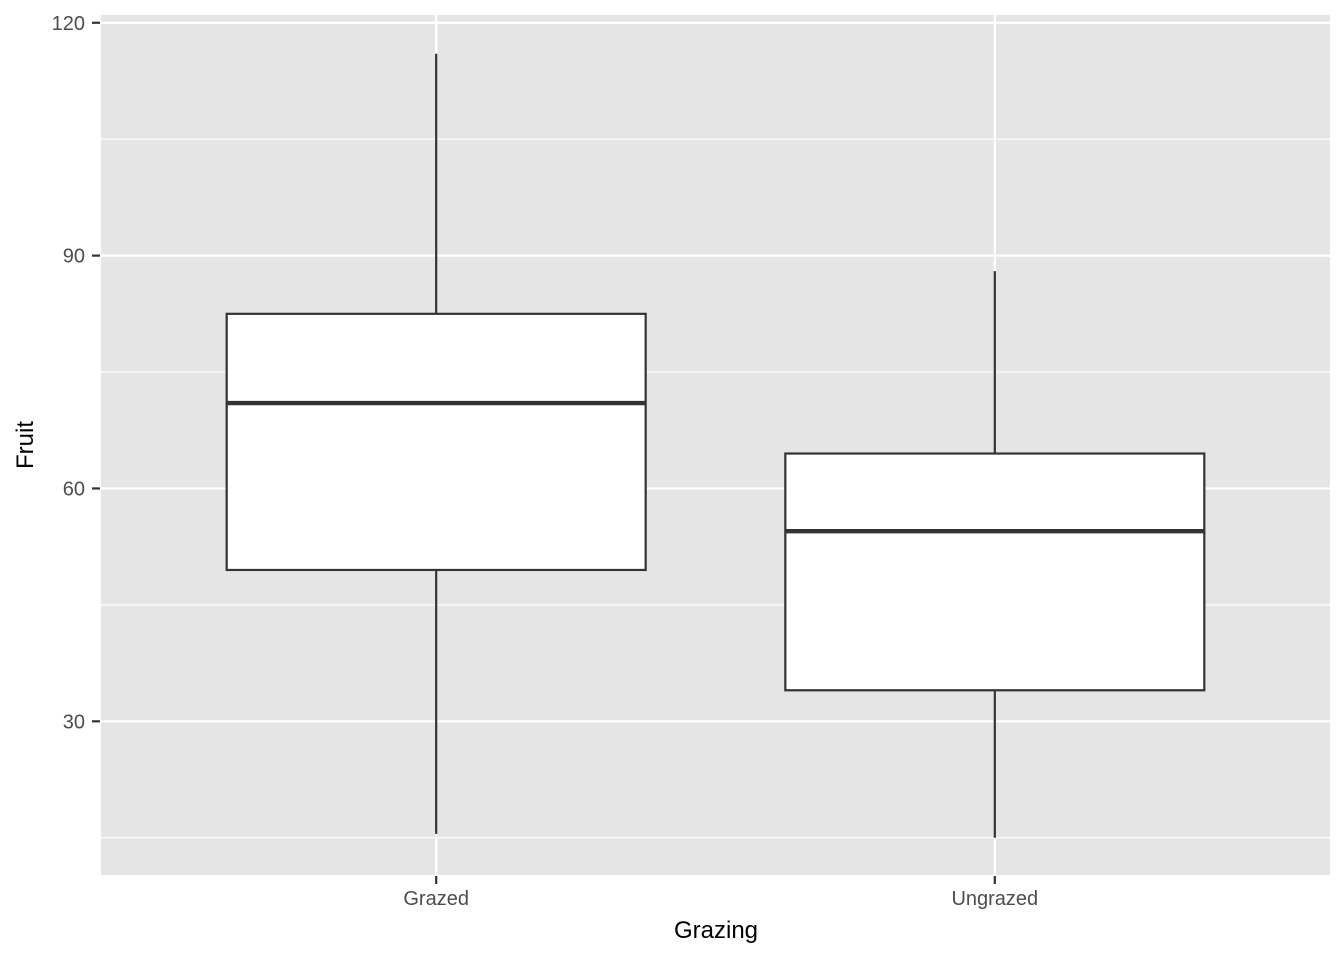 The image size is (1344, 960). I want to click on y-tick-label: 90, so click(74, 257).